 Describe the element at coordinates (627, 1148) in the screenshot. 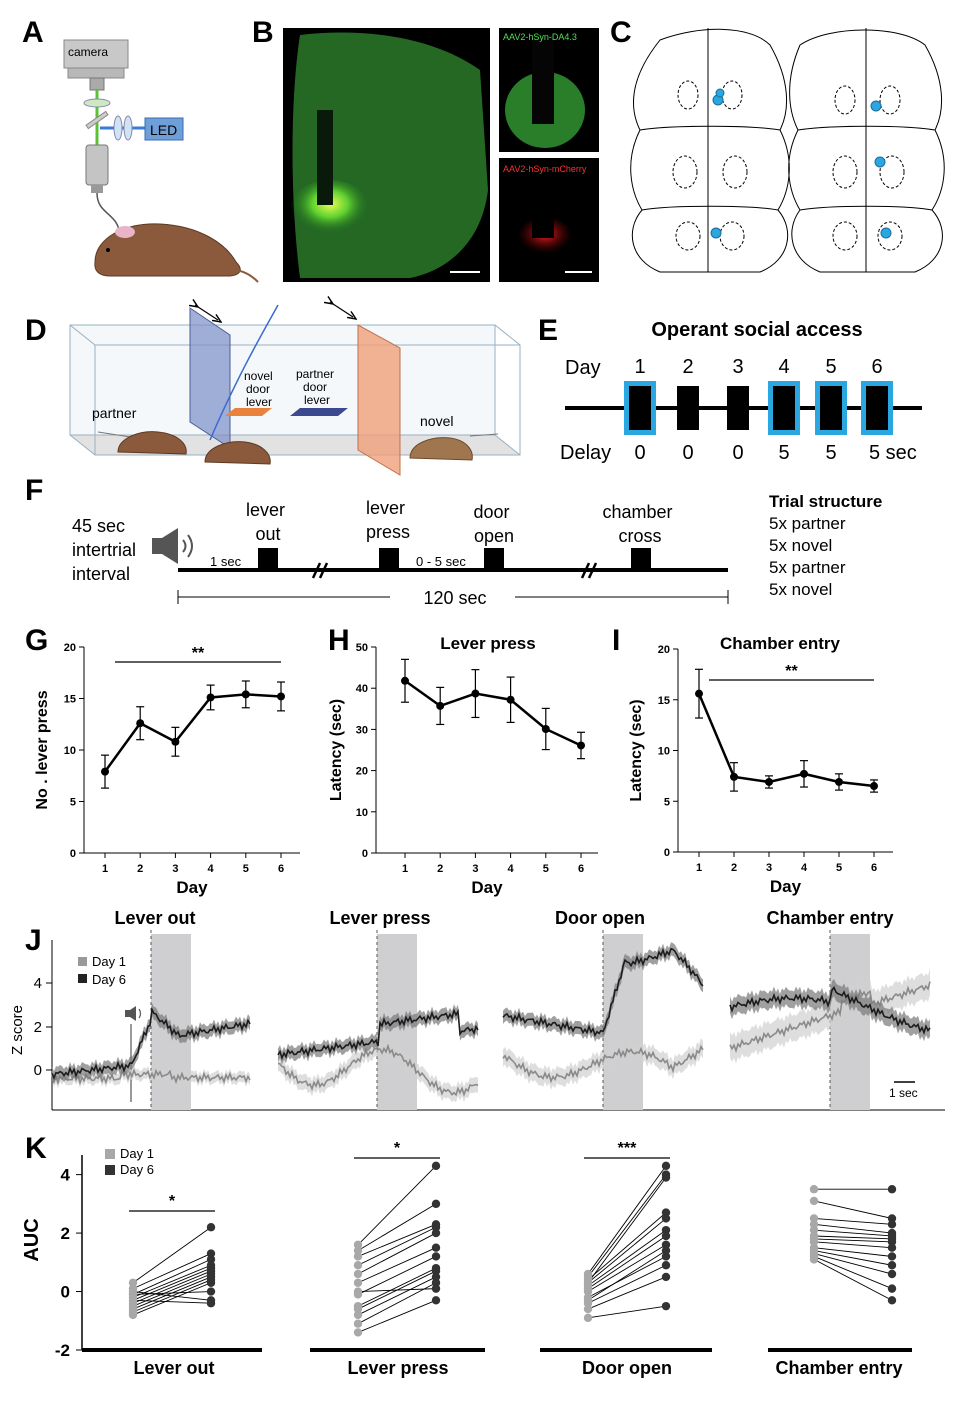

I see `k-sig-stars: ***` at that location.